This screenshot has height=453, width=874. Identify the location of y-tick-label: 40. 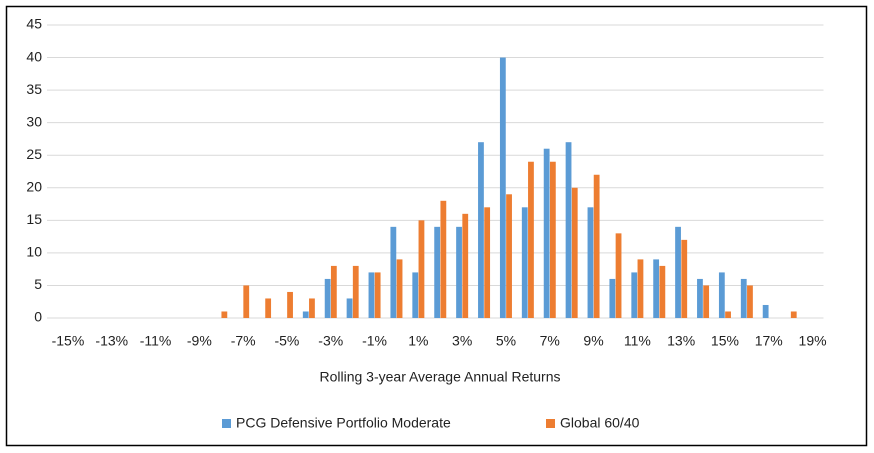
(34, 56).